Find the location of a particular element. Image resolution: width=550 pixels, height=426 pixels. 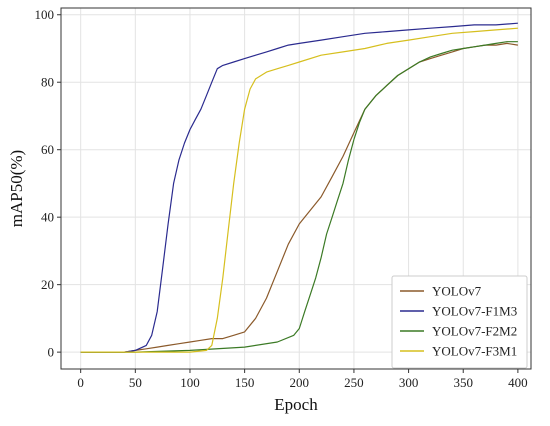

legend: YOLOv7 YOLOv7-F1M3 YOLOv7-F2M2 YOLOv7-F3M1 is located at coordinates (459, 322).